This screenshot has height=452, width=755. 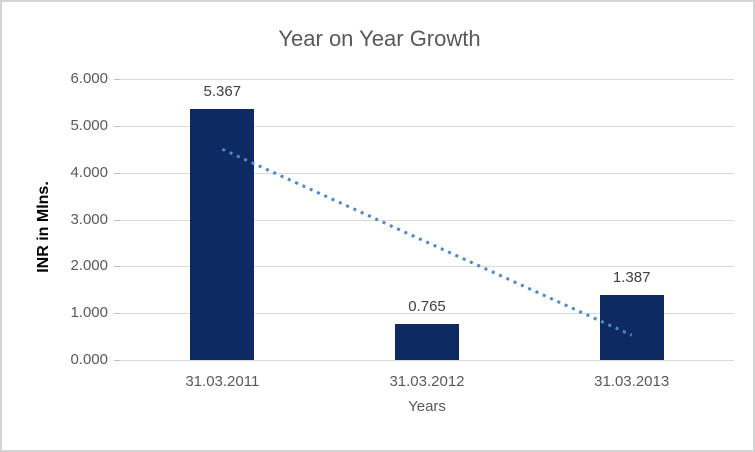 I want to click on y-axis-tick-label: 5.000, so click(x=89, y=125).